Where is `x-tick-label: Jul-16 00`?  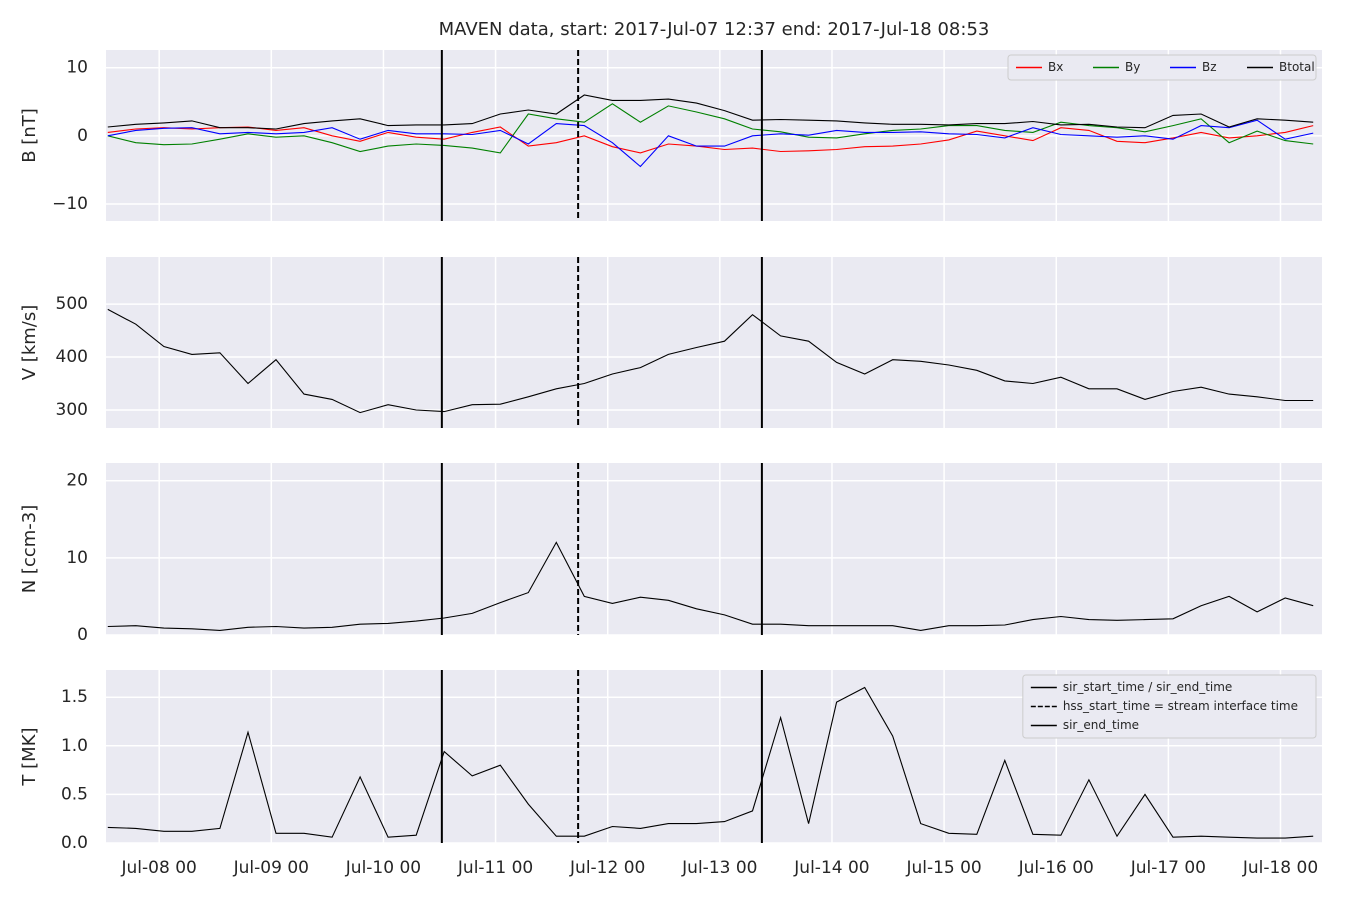 x-tick-label: Jul-16 00 is located at coordinates (1056, 868).